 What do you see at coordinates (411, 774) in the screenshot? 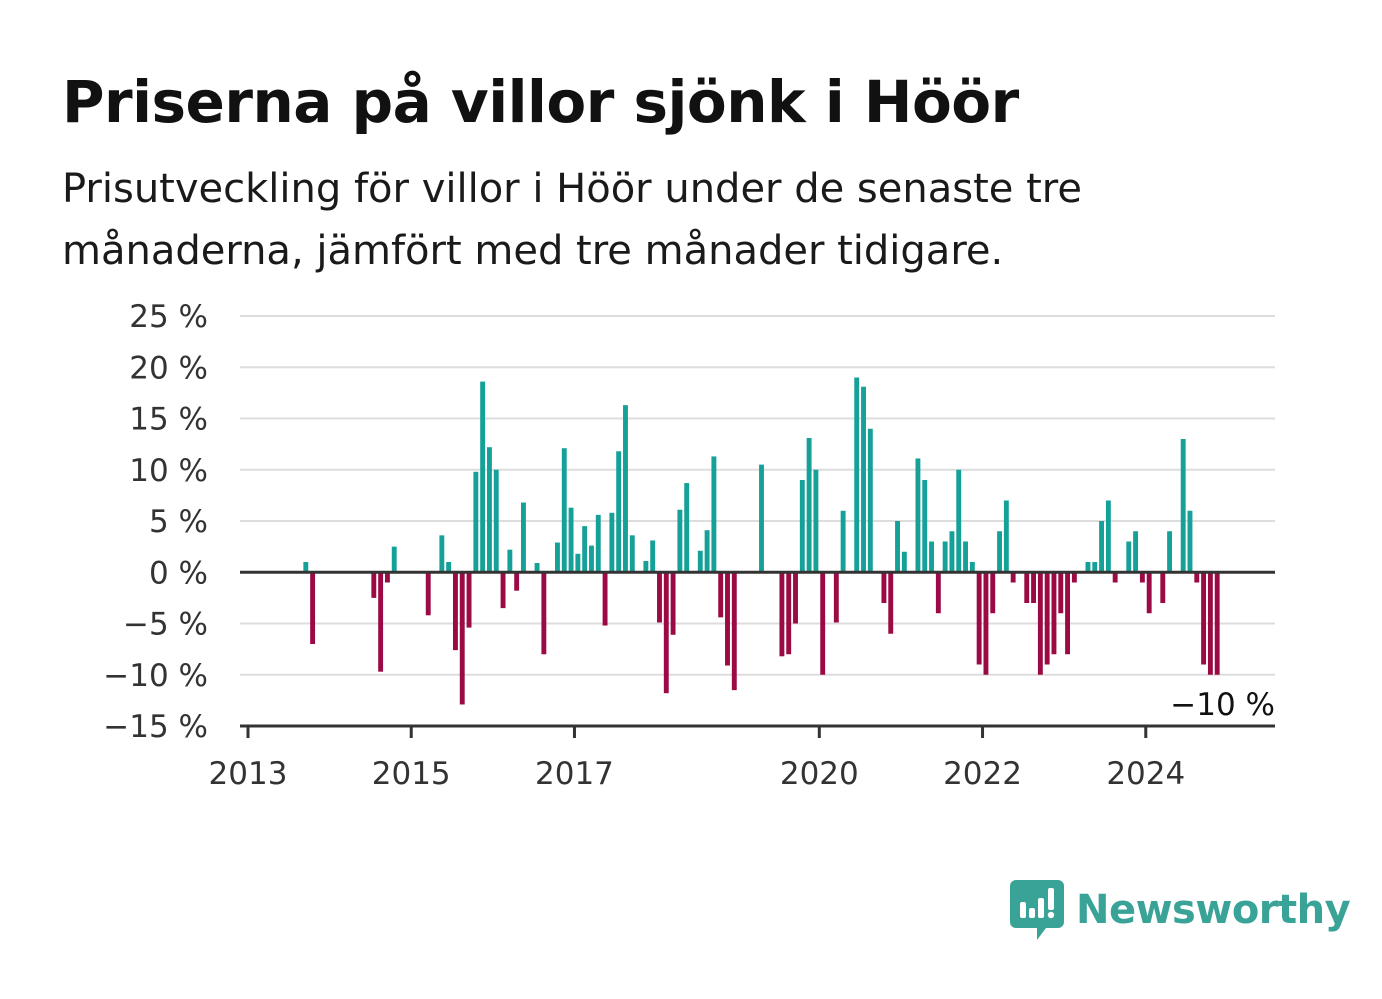
I see `x-tick-label: 2015` at bounding box center [411, 774].